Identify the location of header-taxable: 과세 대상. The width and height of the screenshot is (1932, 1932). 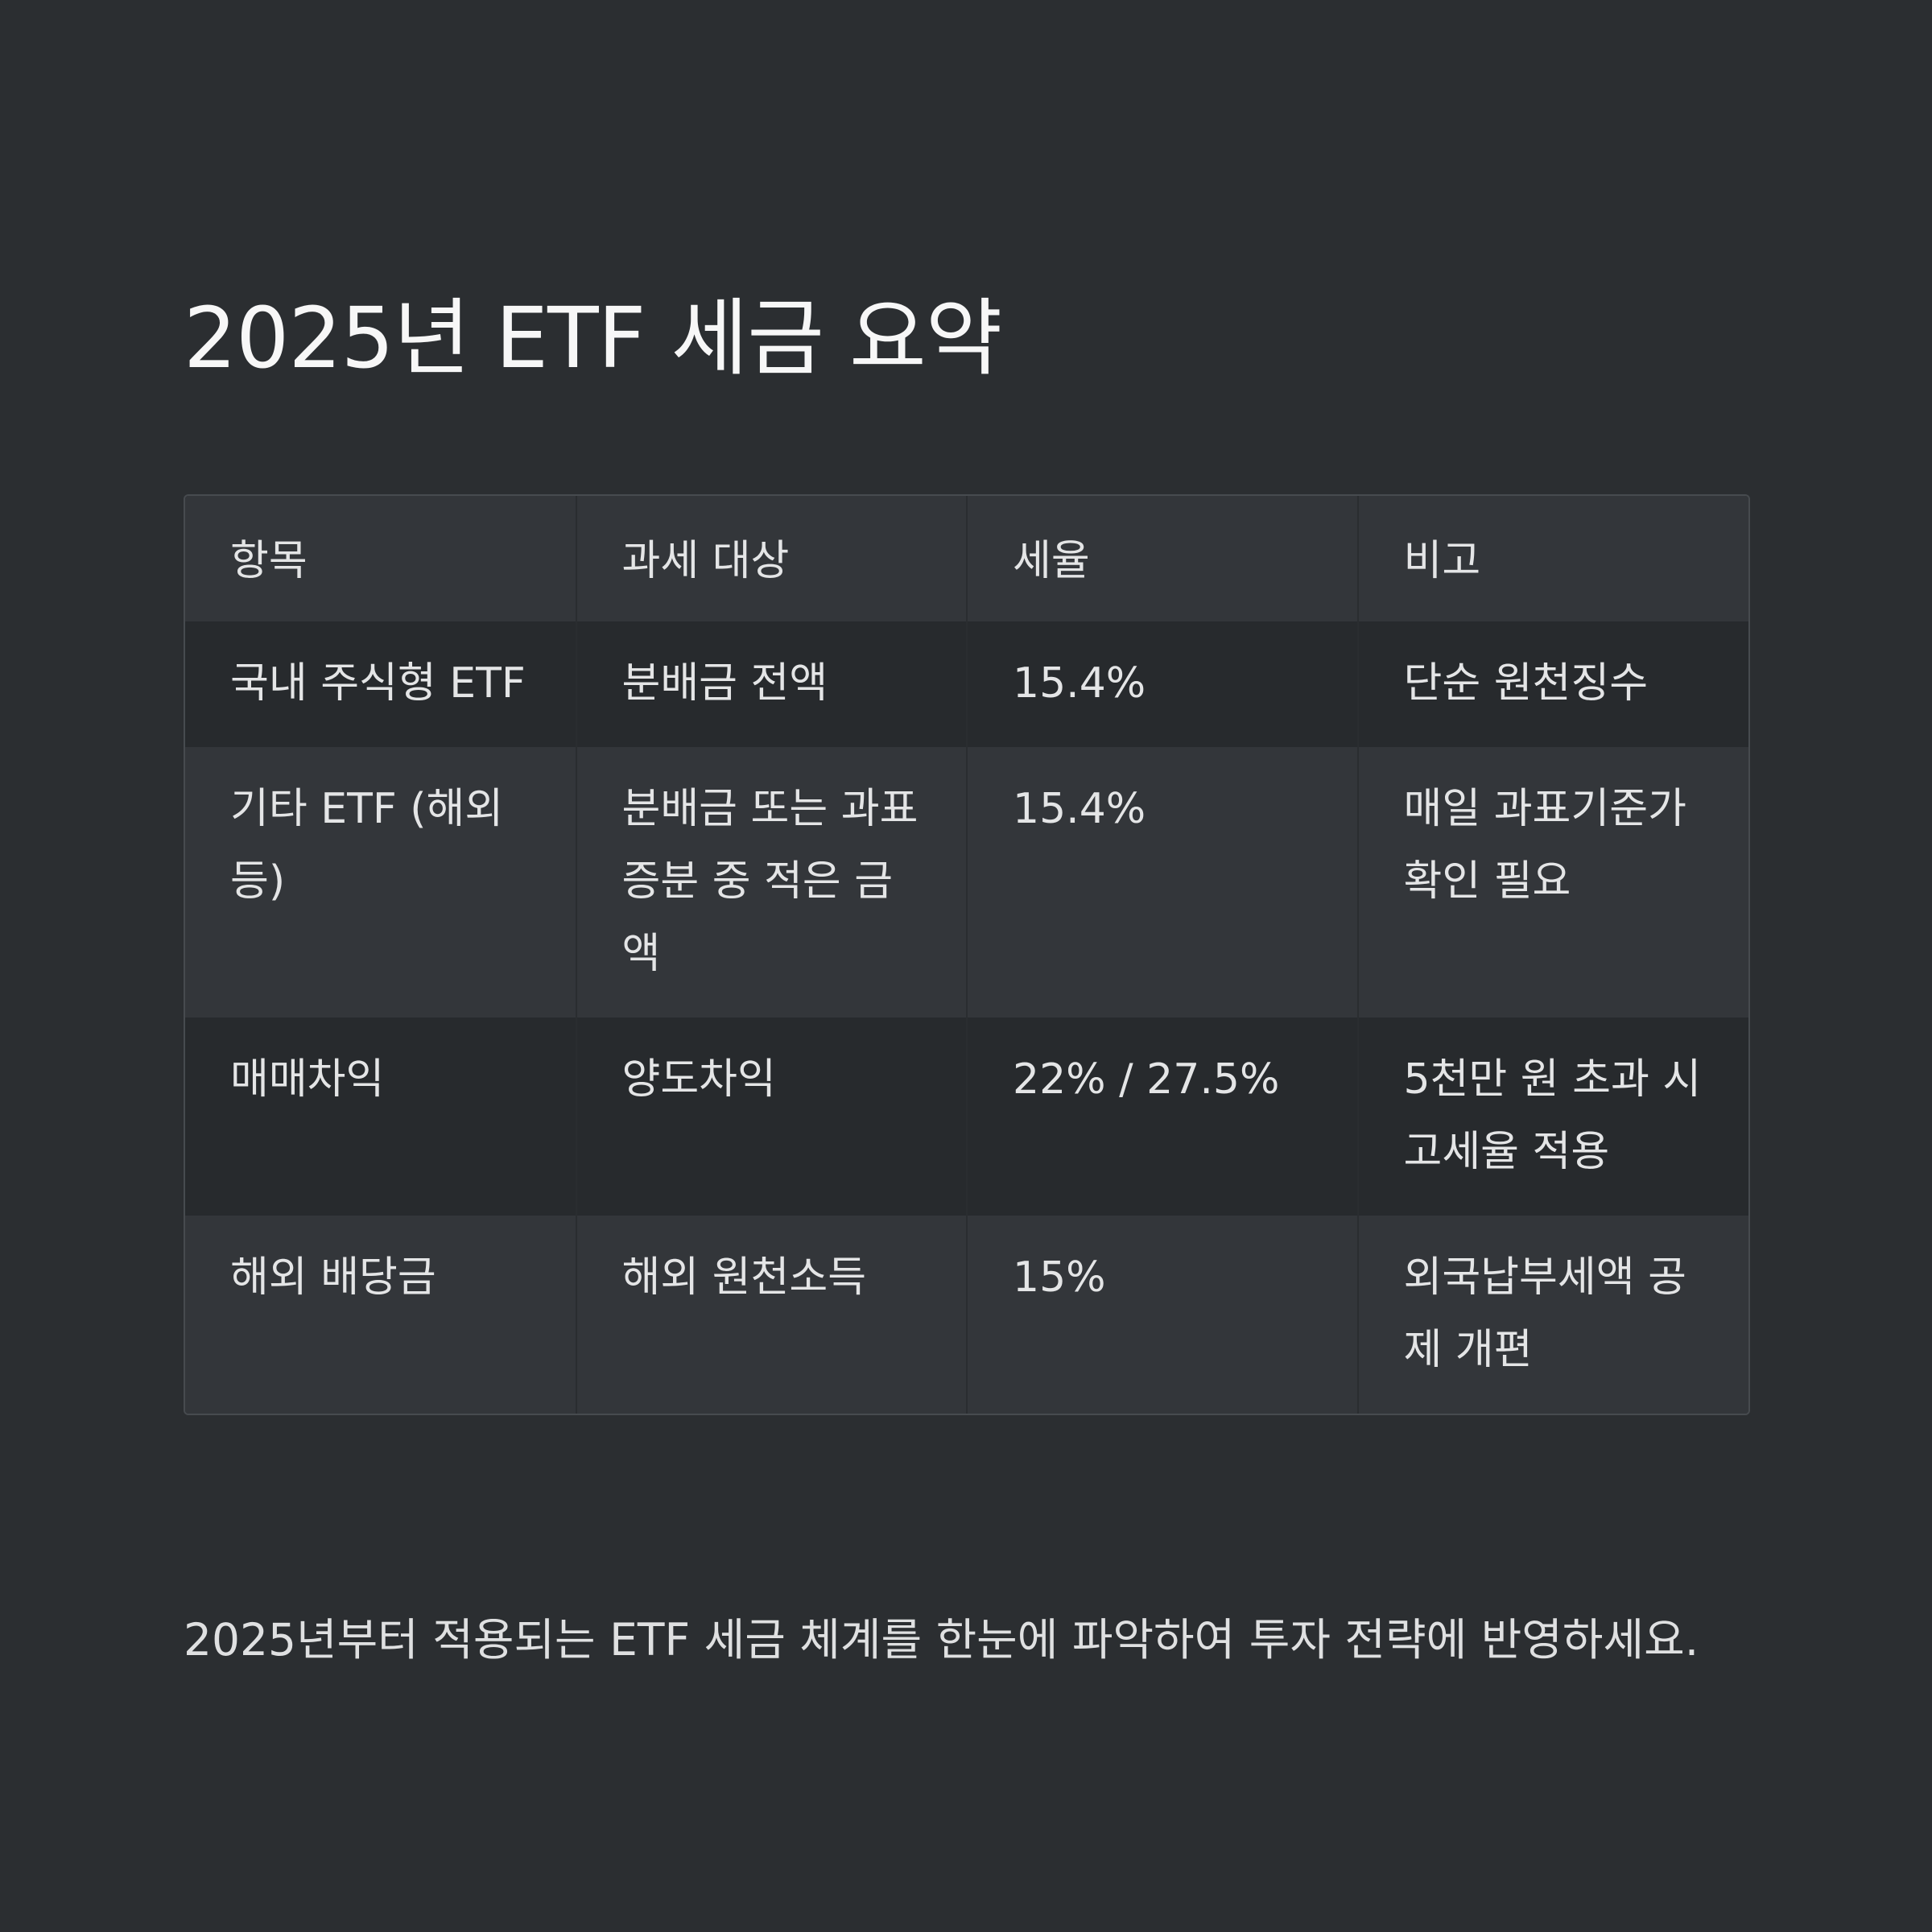
(772, 558).